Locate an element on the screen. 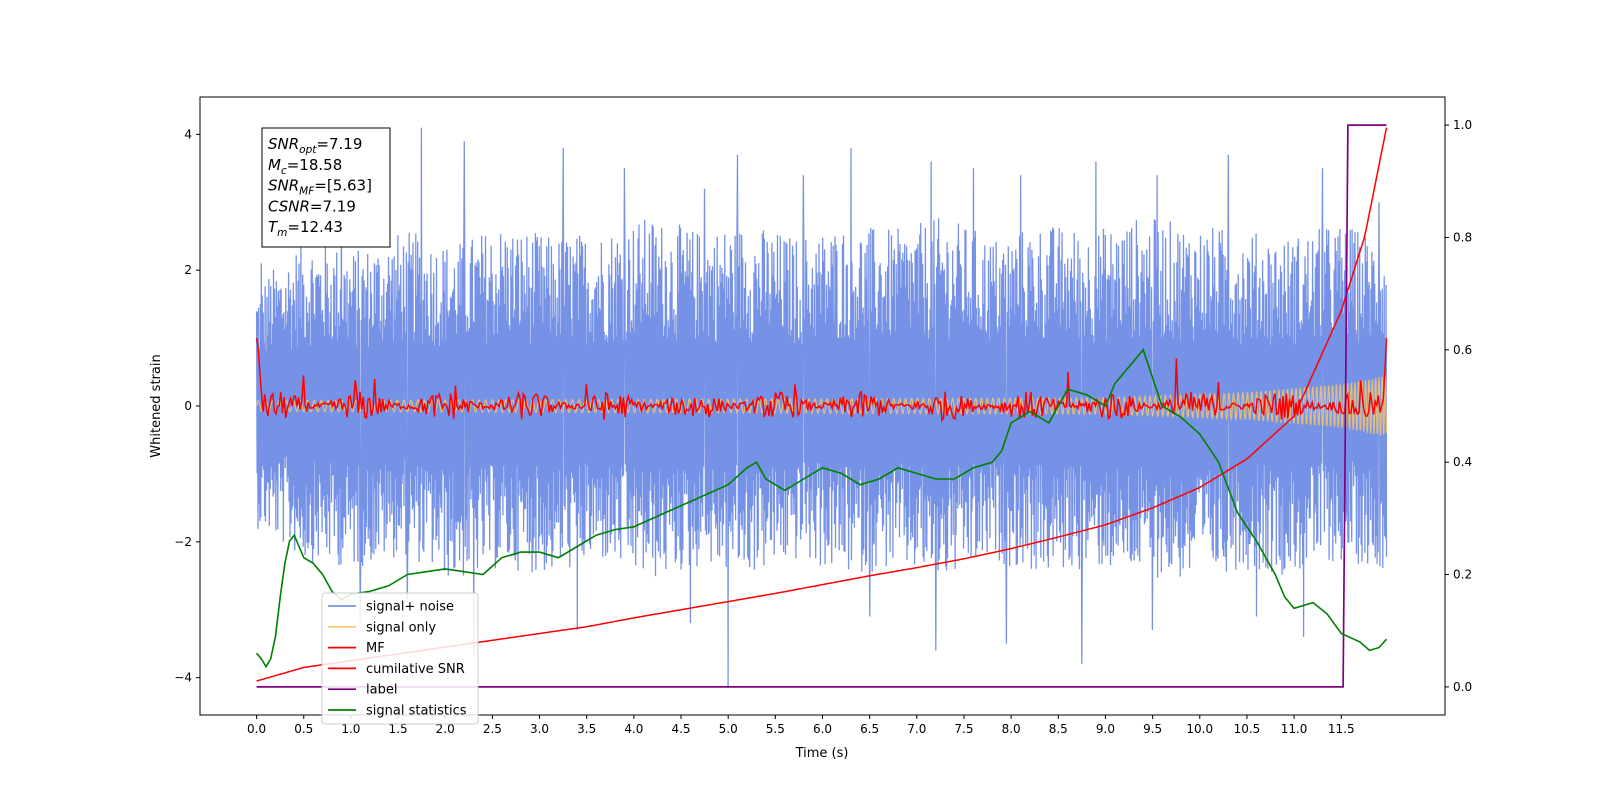  legend-label: signal statistics is located at coordinates (416, 711).